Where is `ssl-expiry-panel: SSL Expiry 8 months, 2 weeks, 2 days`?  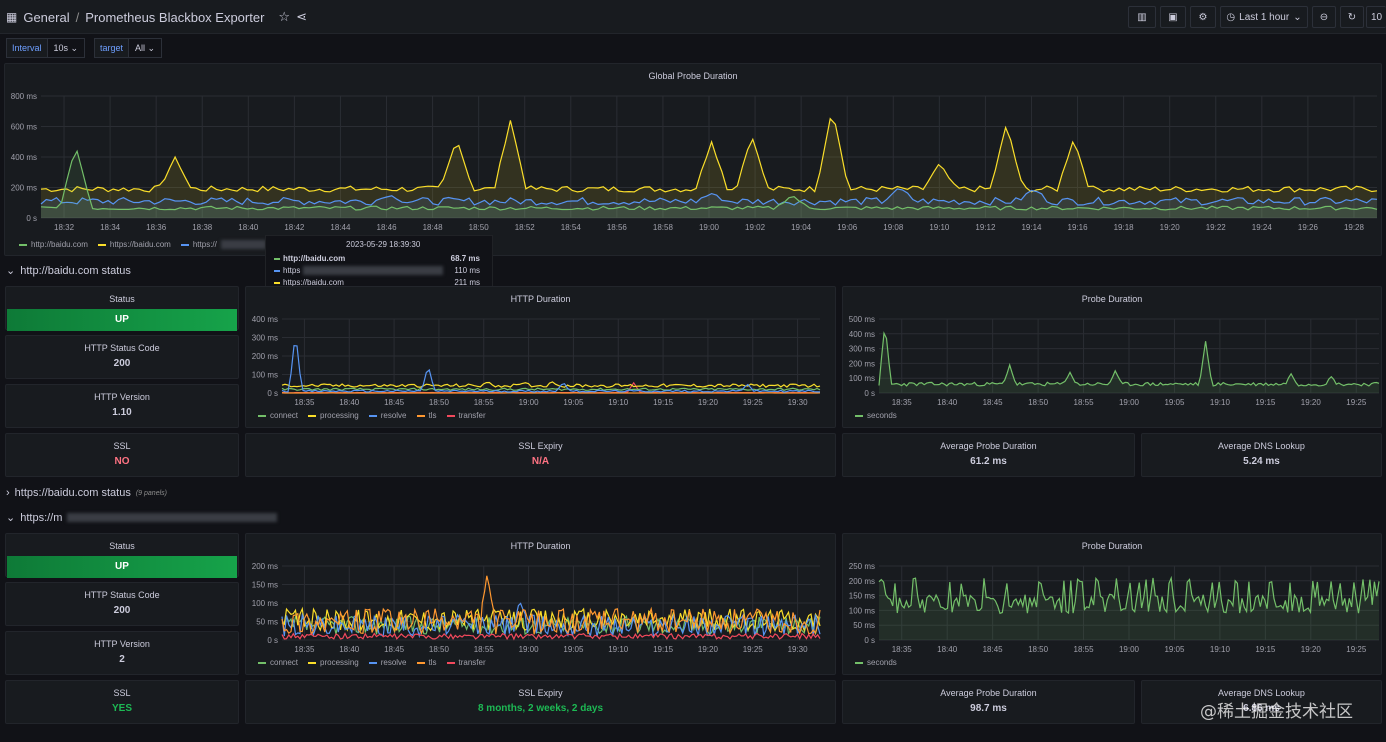
ssl-expiry-panel: SSL Expiry 8 months, 2 weeks, 2 days is located at coordinates (540, 702).